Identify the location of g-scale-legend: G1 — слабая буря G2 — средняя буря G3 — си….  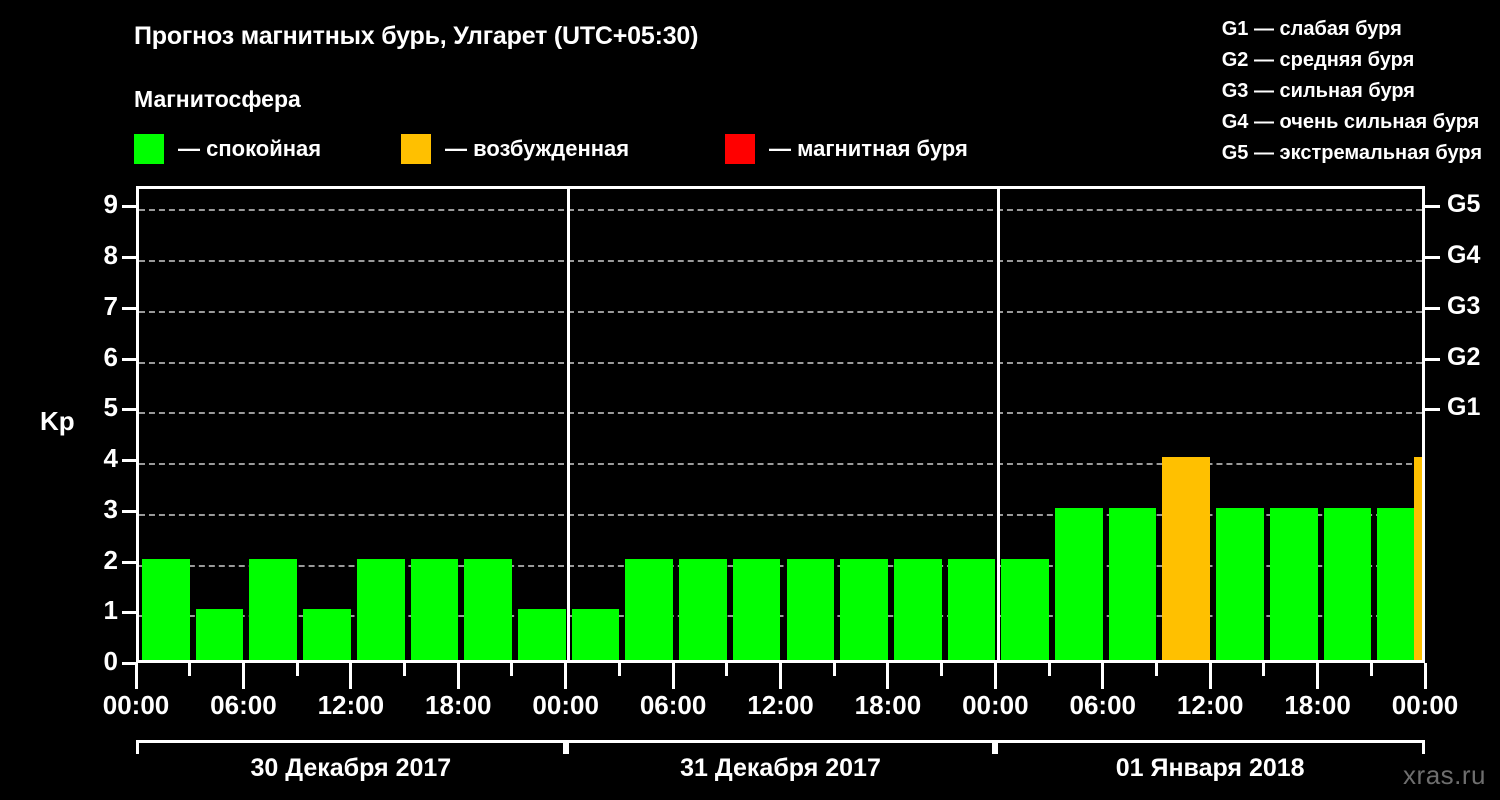
(1352, 91).